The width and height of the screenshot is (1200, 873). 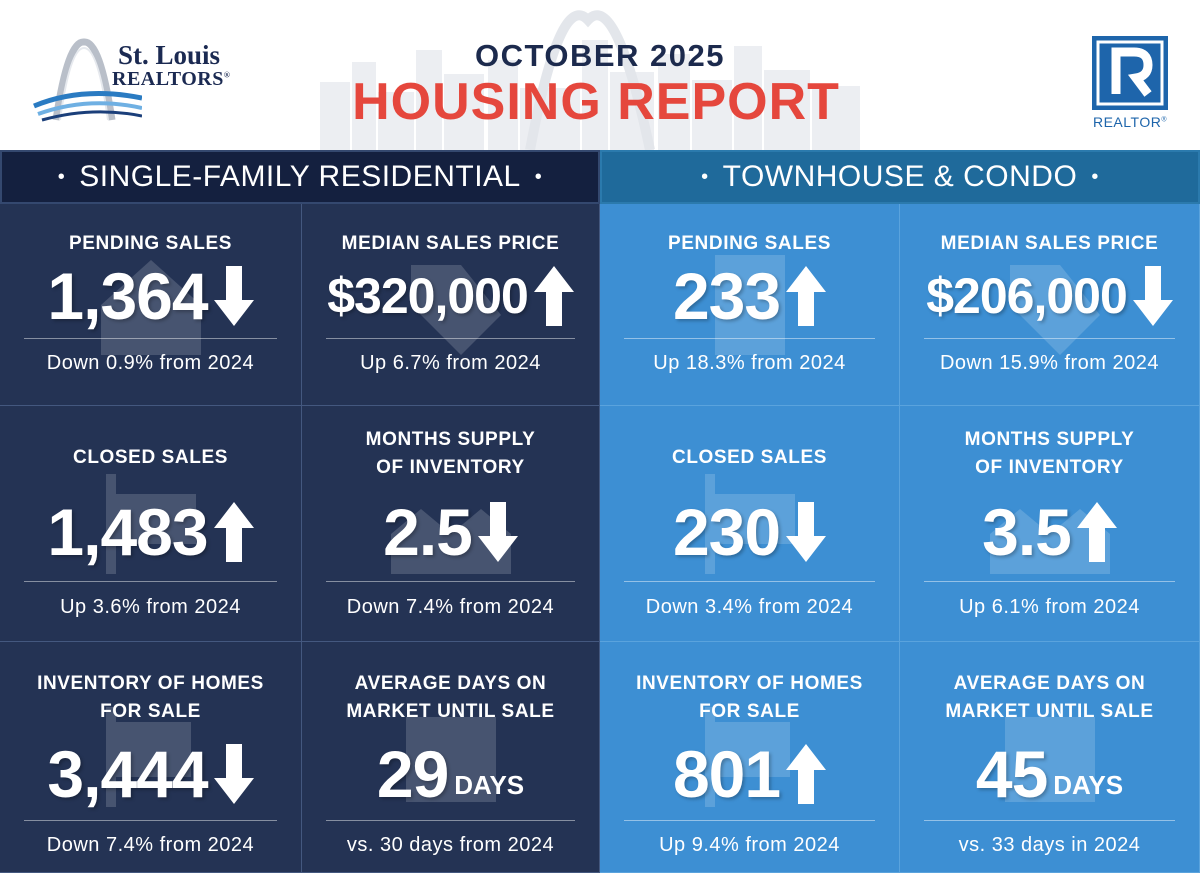 I want to click on city-skyline-background, so click(x=590, y=80).